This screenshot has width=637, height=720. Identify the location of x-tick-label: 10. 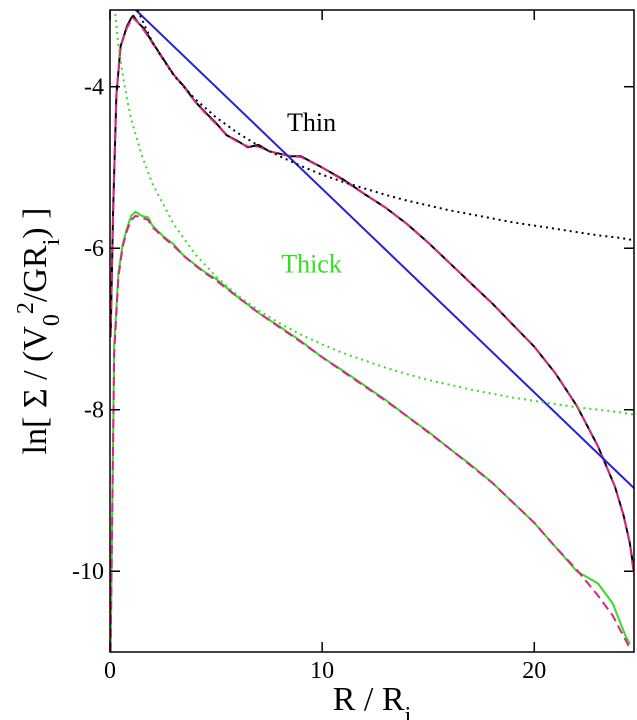
(322, 671).